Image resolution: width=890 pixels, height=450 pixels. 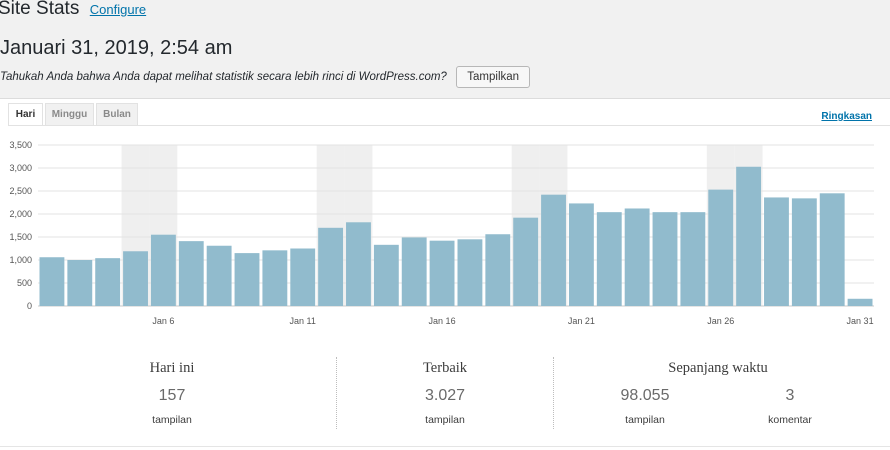 What do you see at coordinates (163, 321) in the screenshot?
I see `x-tick-label: Jan 6` at bounding box center [163, 321].